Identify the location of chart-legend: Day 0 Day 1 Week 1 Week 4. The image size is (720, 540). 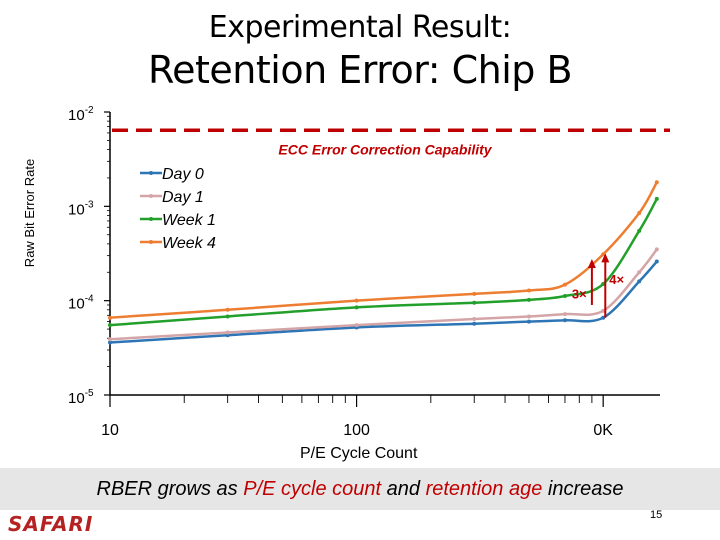
(178, 209).